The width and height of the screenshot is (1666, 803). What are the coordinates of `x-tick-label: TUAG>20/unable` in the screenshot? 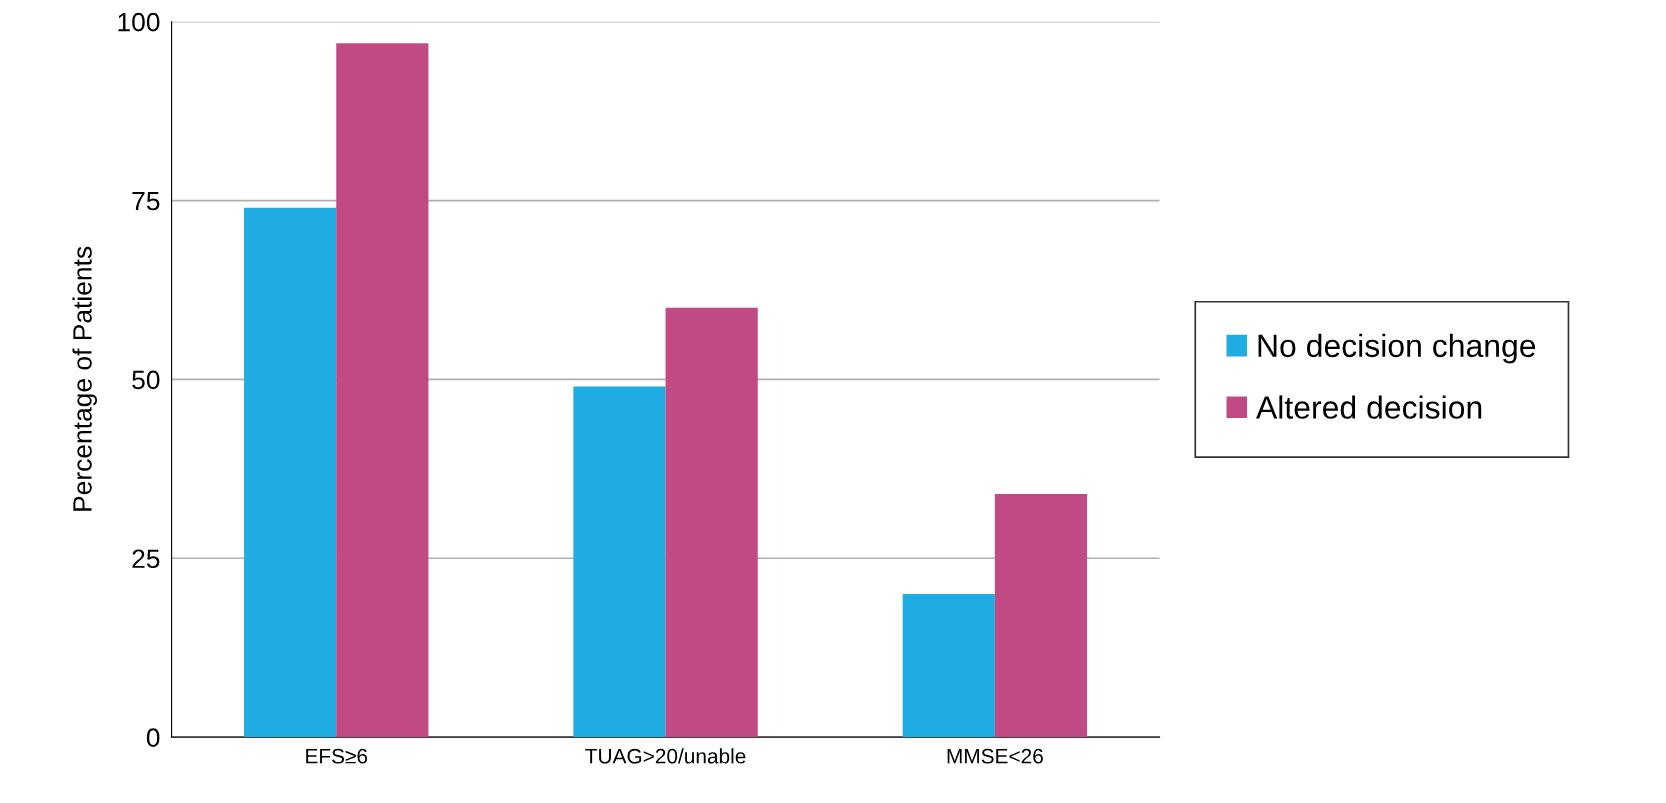 It's located at (665, 756).